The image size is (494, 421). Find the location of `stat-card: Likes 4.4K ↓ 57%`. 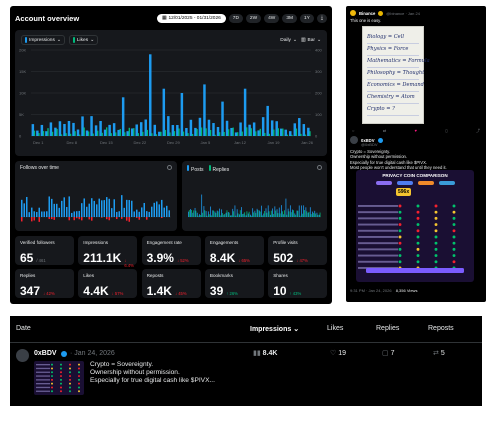

stat-card: Likes 4.4K ↓ 57% is located at coordinates (108, 283).